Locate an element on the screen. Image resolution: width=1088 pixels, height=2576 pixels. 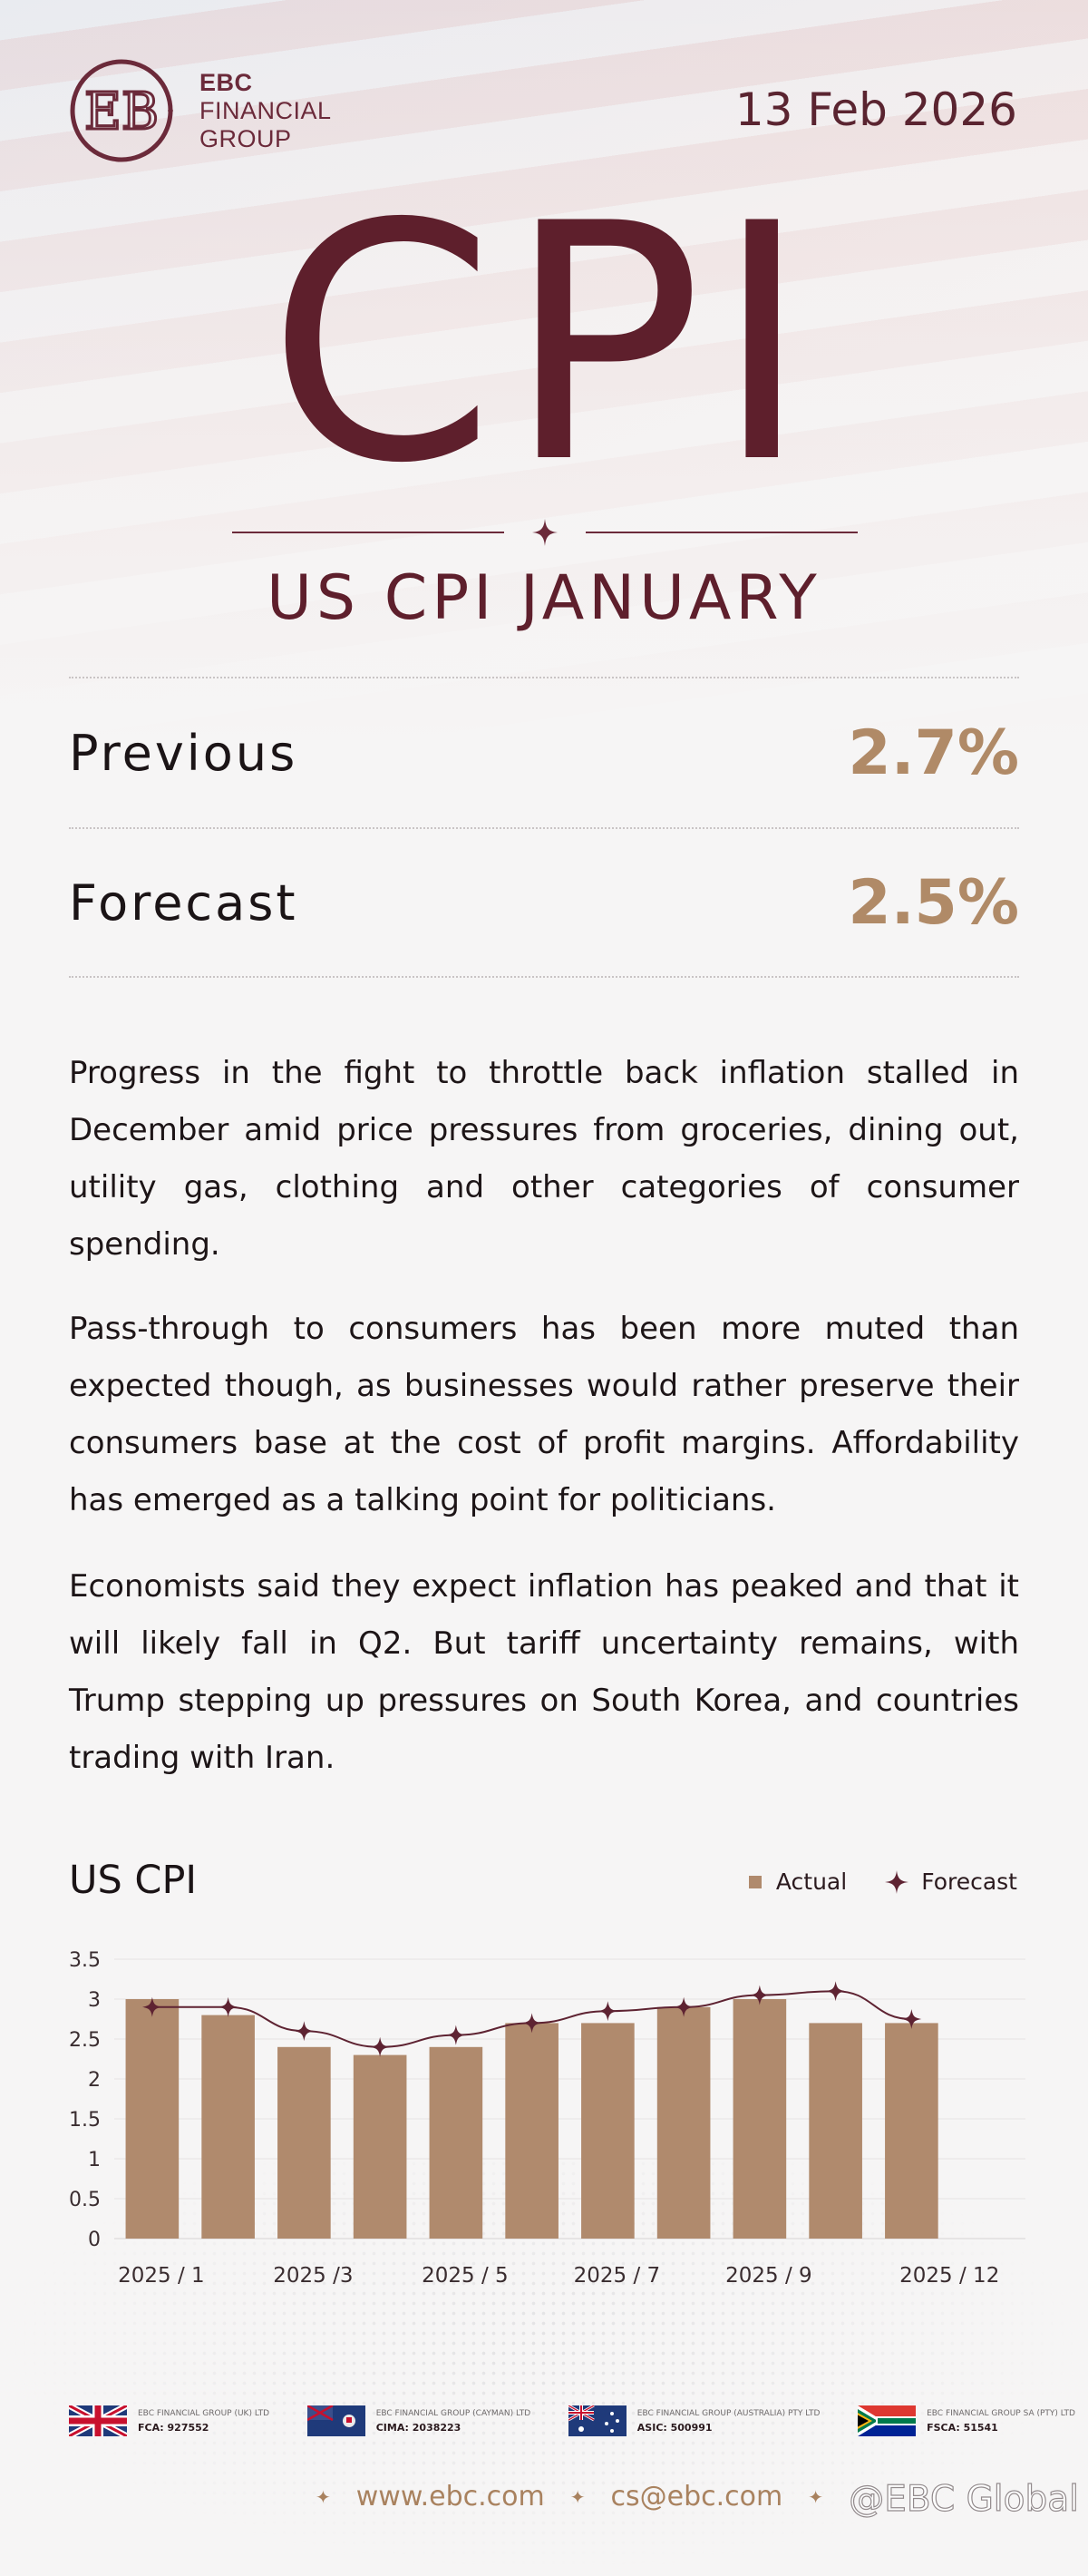
hero-title: CPI is located at coordinates (544, 344).